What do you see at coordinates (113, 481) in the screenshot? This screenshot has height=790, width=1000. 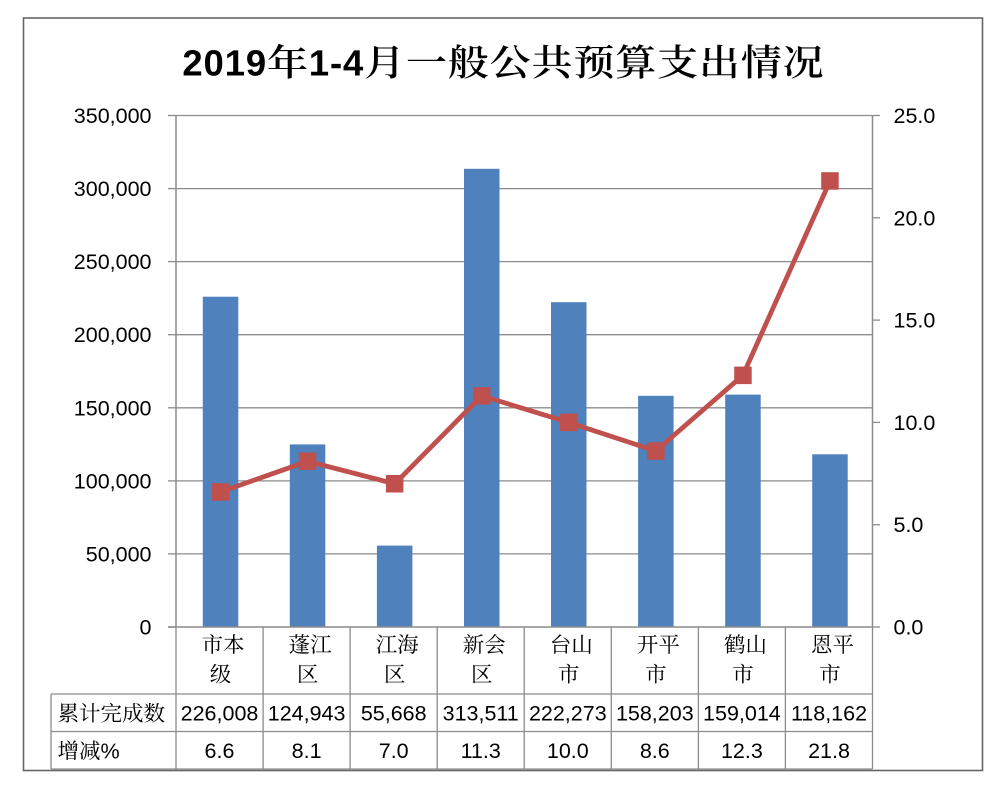 I see `svg-text: 100,000` at bounding box center [113, 481].